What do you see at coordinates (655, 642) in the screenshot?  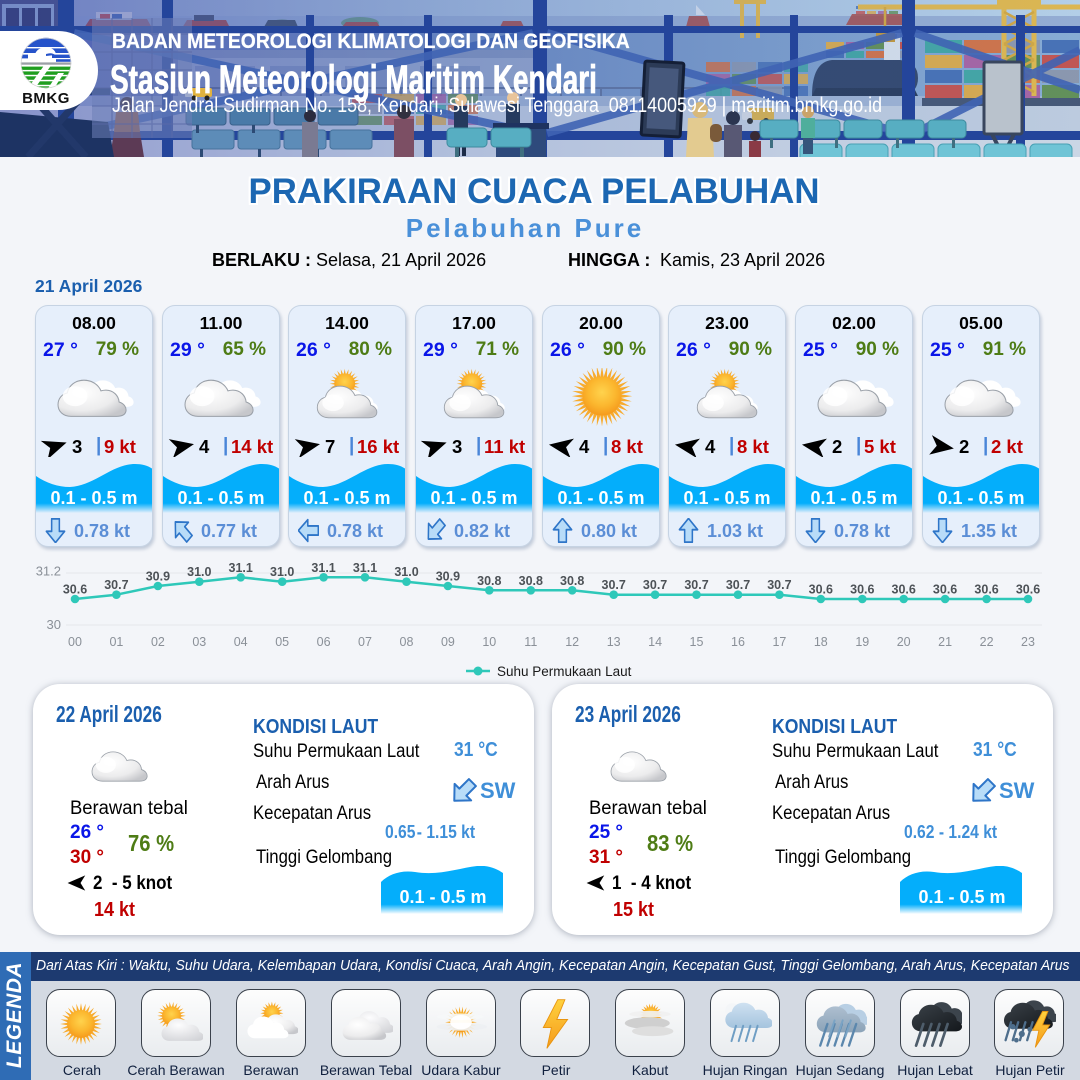 I see `svg-text: 14` at bounding box center [655, 642].